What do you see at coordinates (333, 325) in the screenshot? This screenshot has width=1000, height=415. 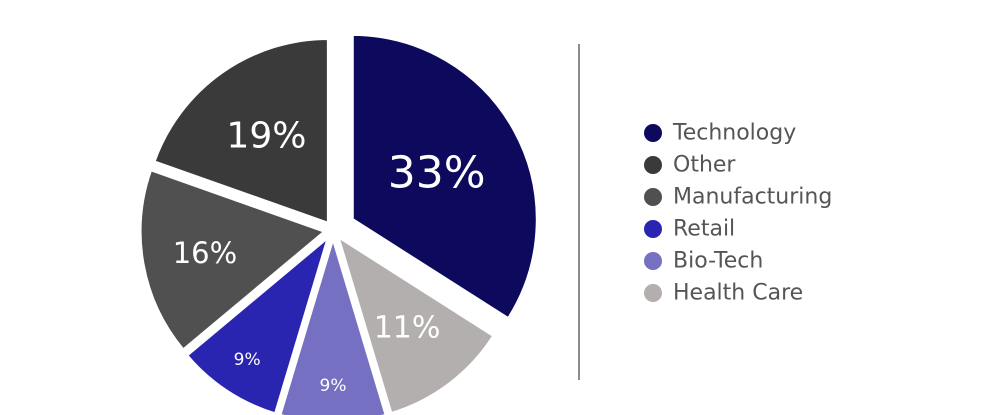 I see `pie-slice-bio-tech` at bounding box center [333, 325].